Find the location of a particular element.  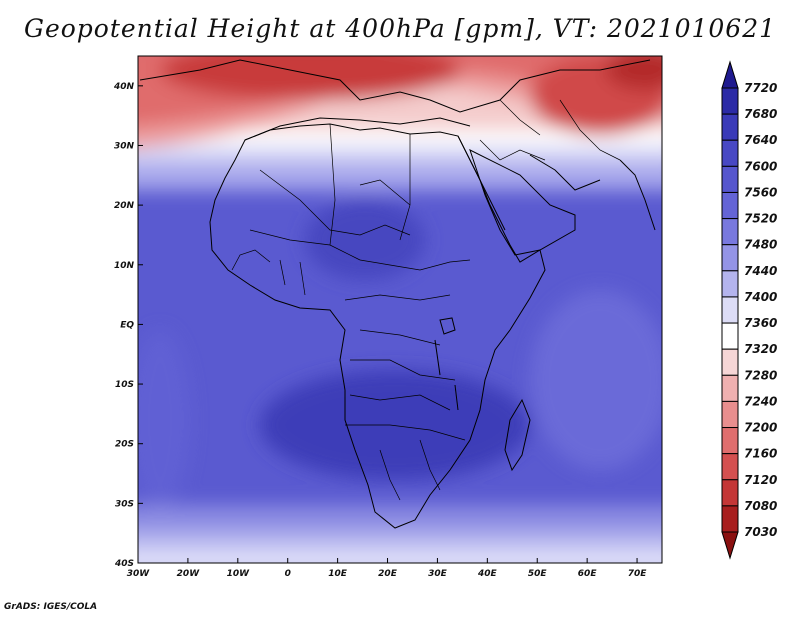

field-core-north is located at coordinates (310, 78).